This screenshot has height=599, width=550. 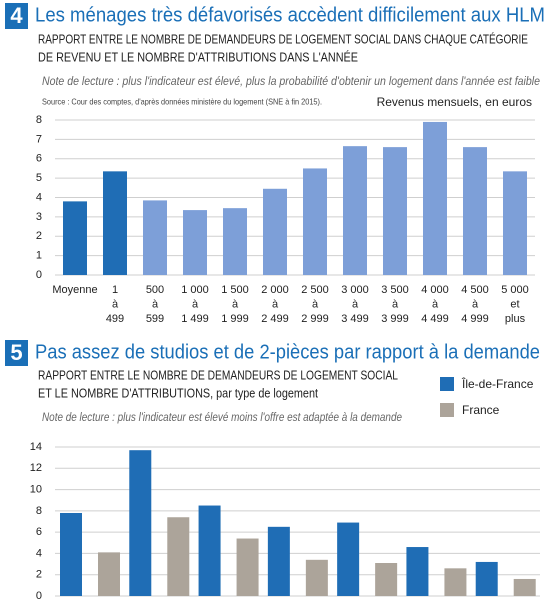 I want to click on x-tick-label: 5 000, so click(x=515, y=290).